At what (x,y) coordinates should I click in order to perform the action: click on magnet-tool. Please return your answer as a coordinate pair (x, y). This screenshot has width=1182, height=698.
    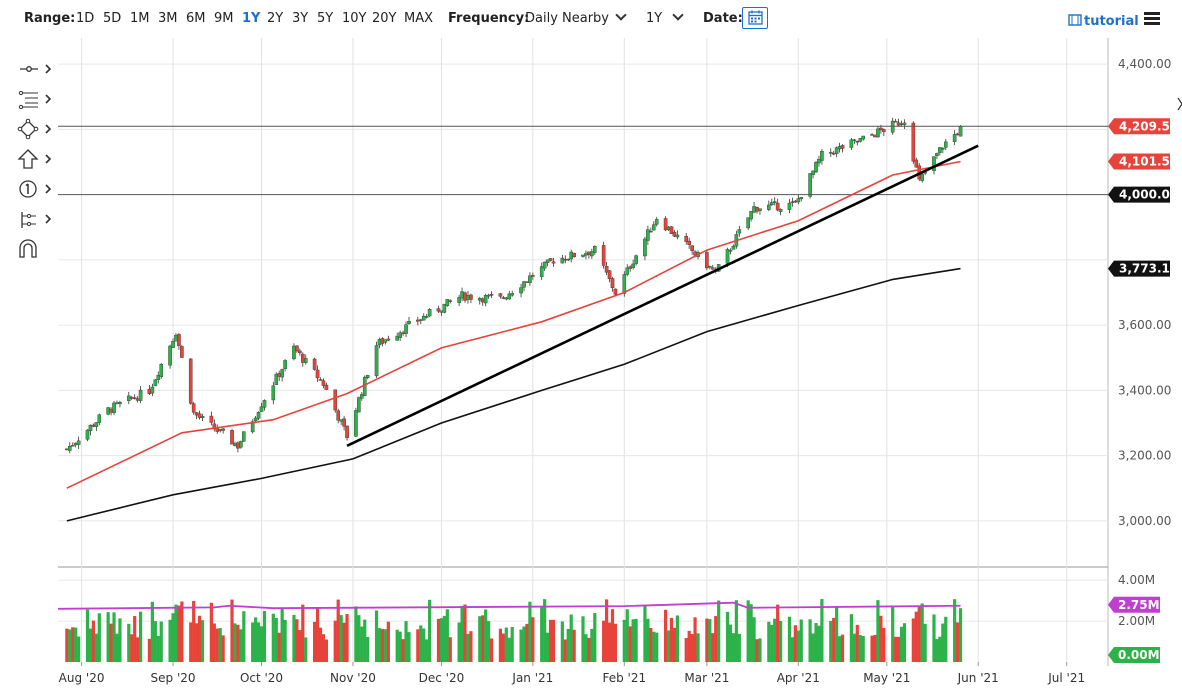
    Looking at the image, I should click on (34, 249).